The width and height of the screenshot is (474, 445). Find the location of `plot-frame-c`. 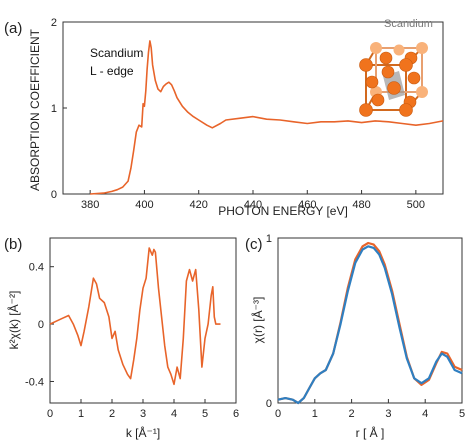

plot-frame-c is located at coordinates (370, 320).